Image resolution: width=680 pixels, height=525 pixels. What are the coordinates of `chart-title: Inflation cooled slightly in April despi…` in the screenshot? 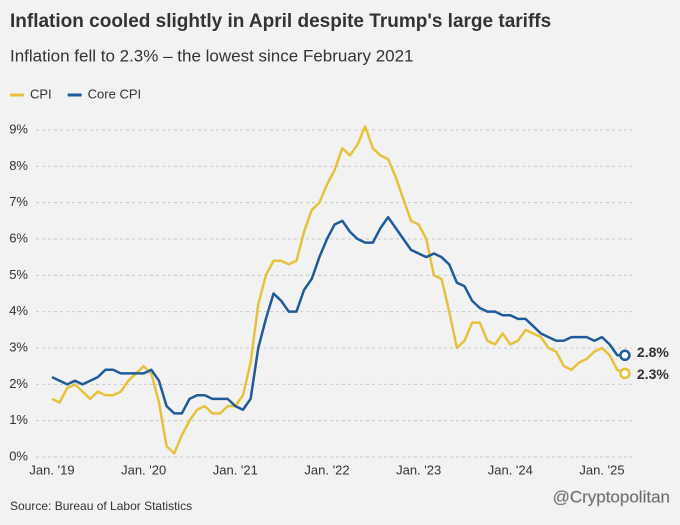 It's located at (280, 21).